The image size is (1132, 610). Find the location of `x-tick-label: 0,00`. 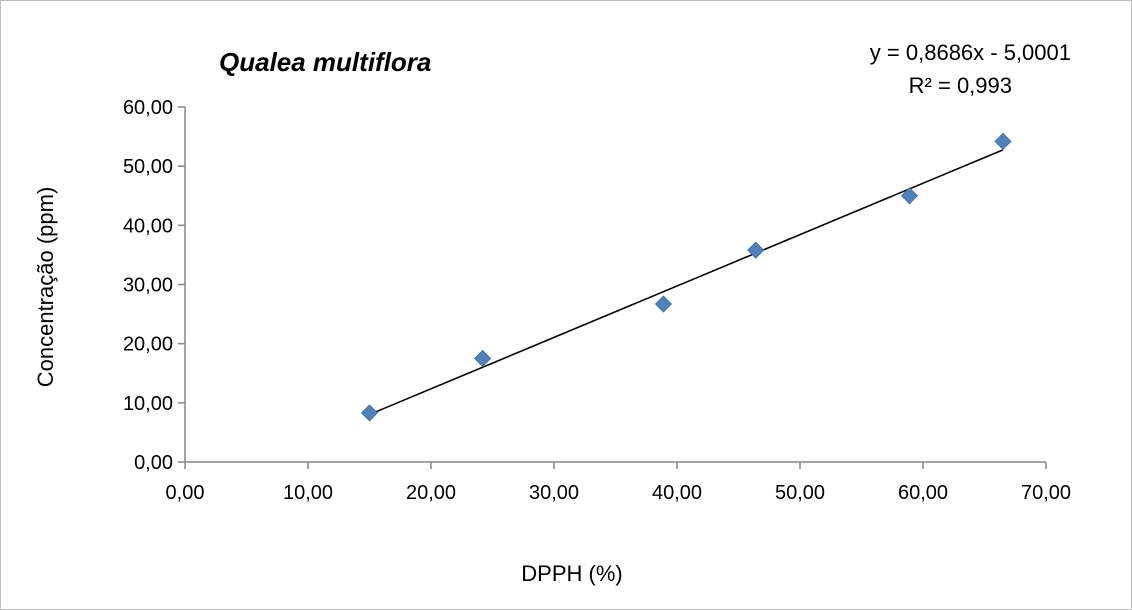

x-tick-label: 0,00 is located at coordinates (185, 493).